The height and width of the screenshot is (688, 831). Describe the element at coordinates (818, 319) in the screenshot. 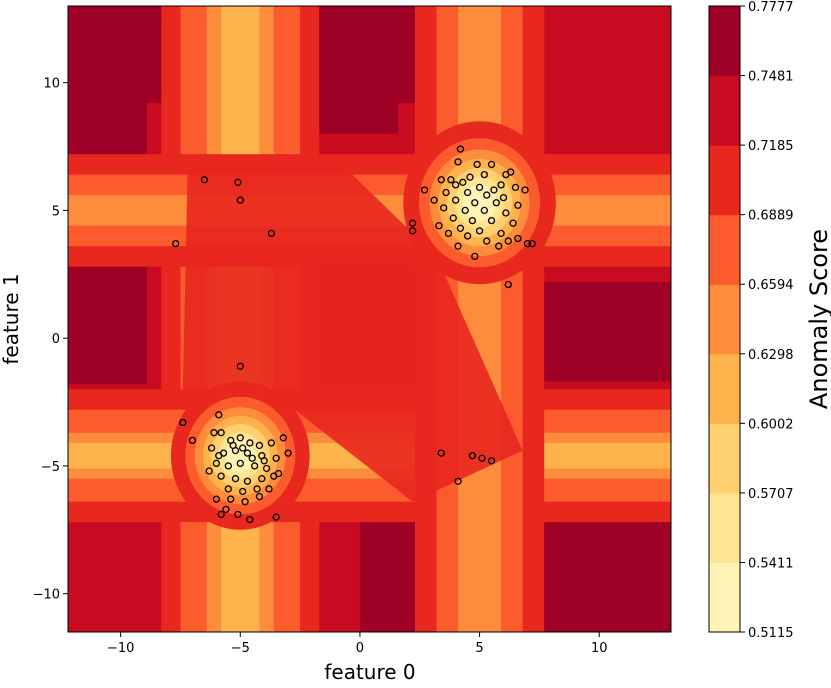

I see `colorbar-label: Anomaly Score` at that location.